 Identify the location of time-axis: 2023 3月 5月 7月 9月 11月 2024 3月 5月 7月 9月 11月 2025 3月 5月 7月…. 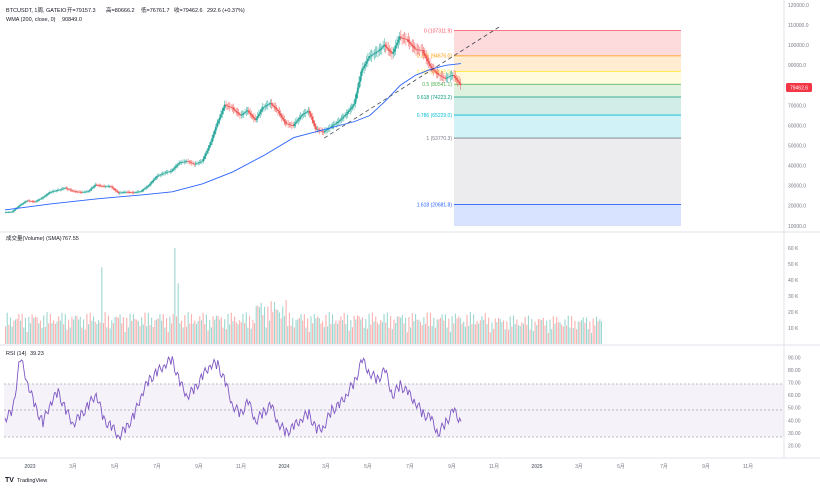
(388, 467).